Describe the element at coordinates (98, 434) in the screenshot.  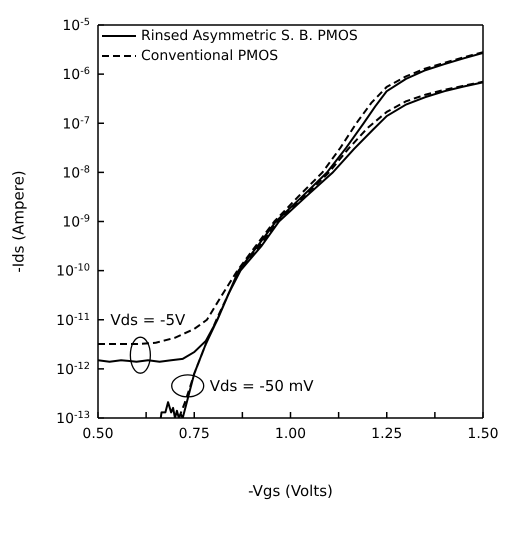
I see `x-tick-label: 0.50` at that location.